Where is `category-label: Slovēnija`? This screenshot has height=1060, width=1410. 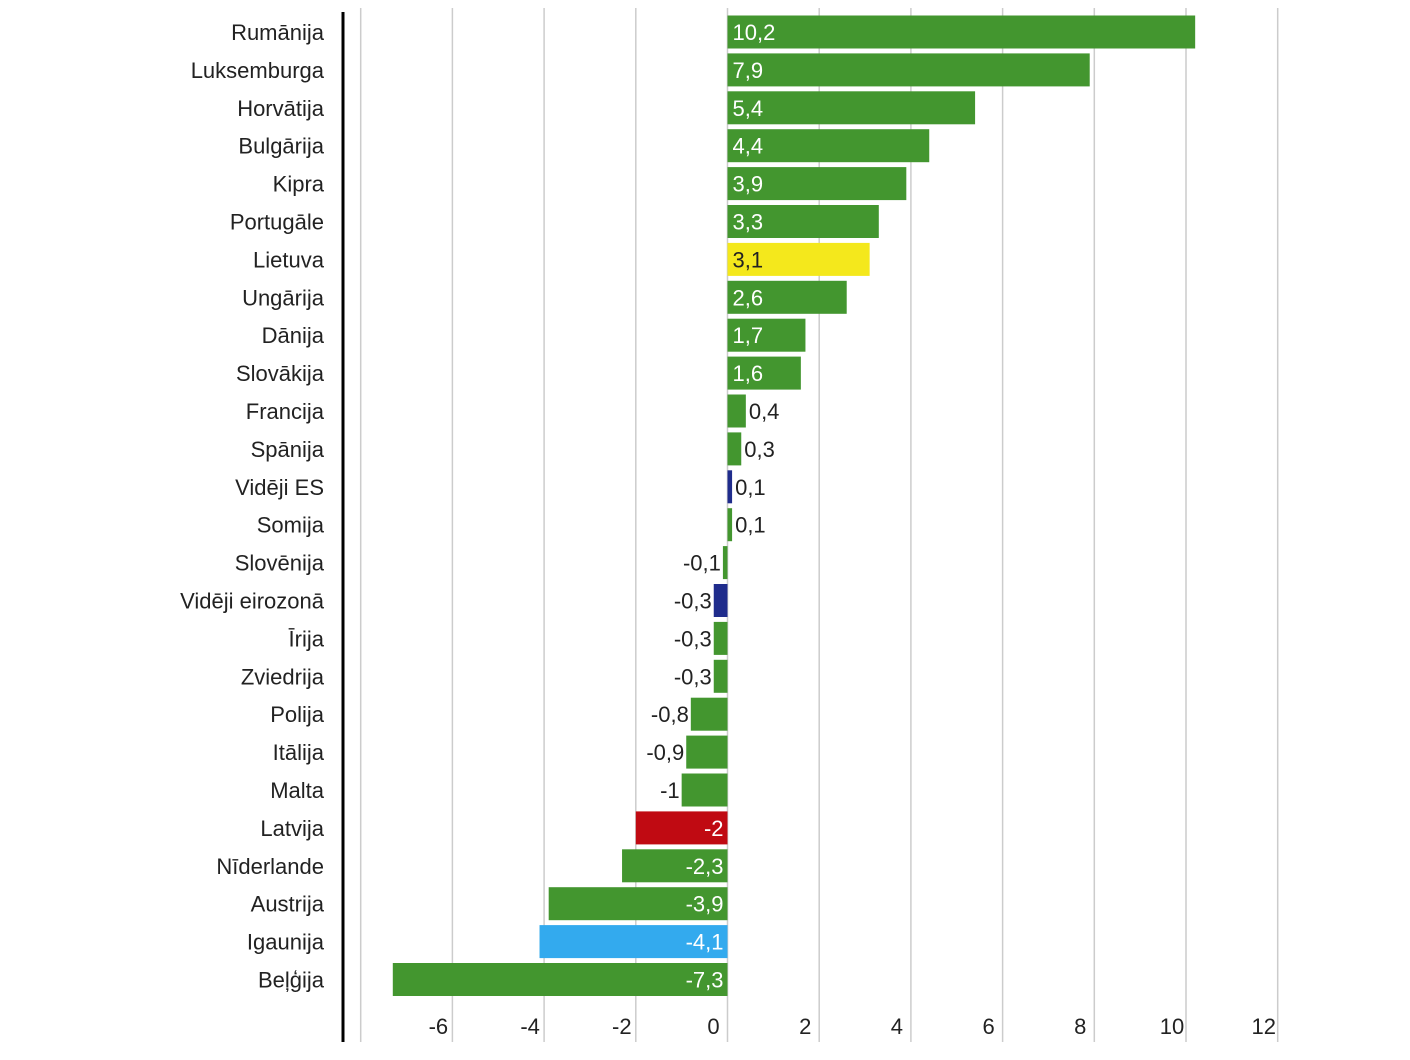
category-label: Slovēnija is located at coordinates (280, 563).